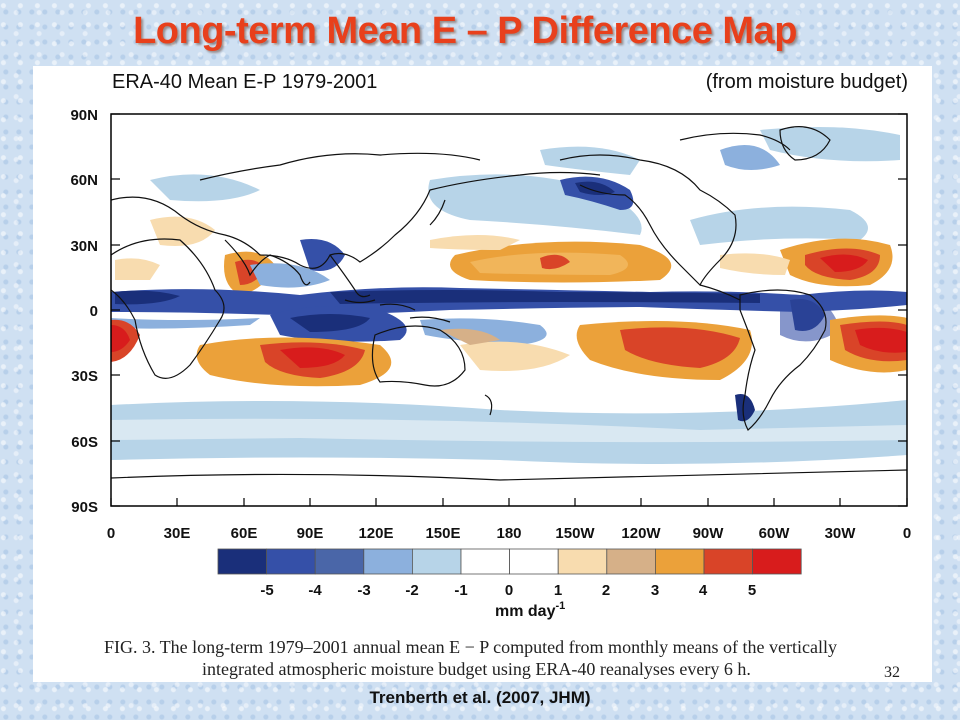  Describe the element at coordinates (315, 590) in the screenshot. I see `colorbar-label-m4: -4` at that location.